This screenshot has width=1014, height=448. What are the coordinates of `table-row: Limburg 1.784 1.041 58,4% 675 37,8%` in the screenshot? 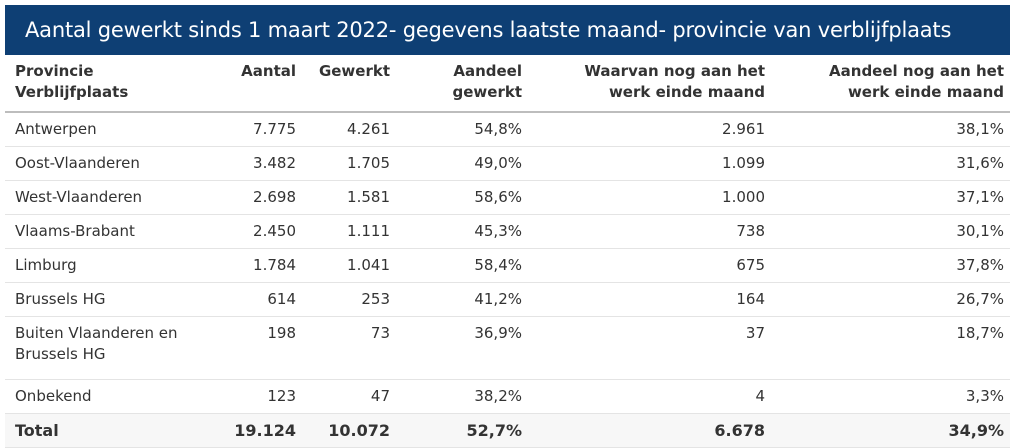 It's located at (507, 265).